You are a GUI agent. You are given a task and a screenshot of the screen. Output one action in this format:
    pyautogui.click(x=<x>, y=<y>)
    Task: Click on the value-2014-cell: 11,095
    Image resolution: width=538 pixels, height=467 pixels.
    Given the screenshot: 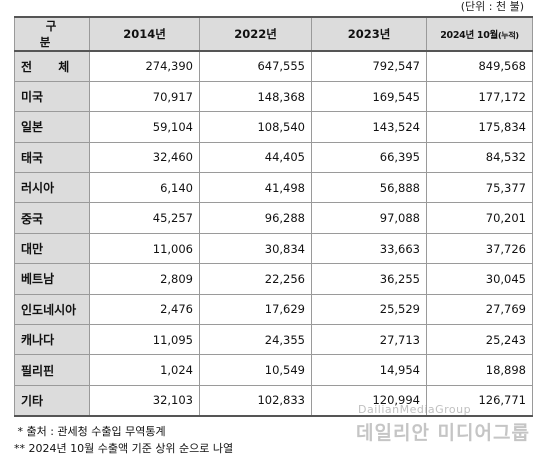 What is the action you would take?
    pyautogui.click(x=144, y=340)
    